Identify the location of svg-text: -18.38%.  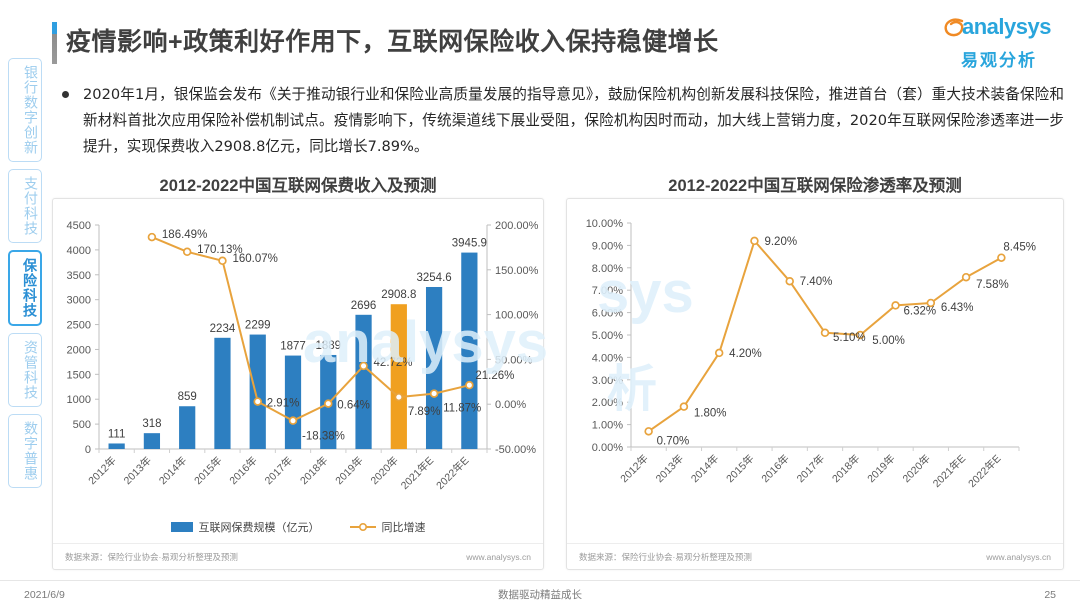
(323, 437).